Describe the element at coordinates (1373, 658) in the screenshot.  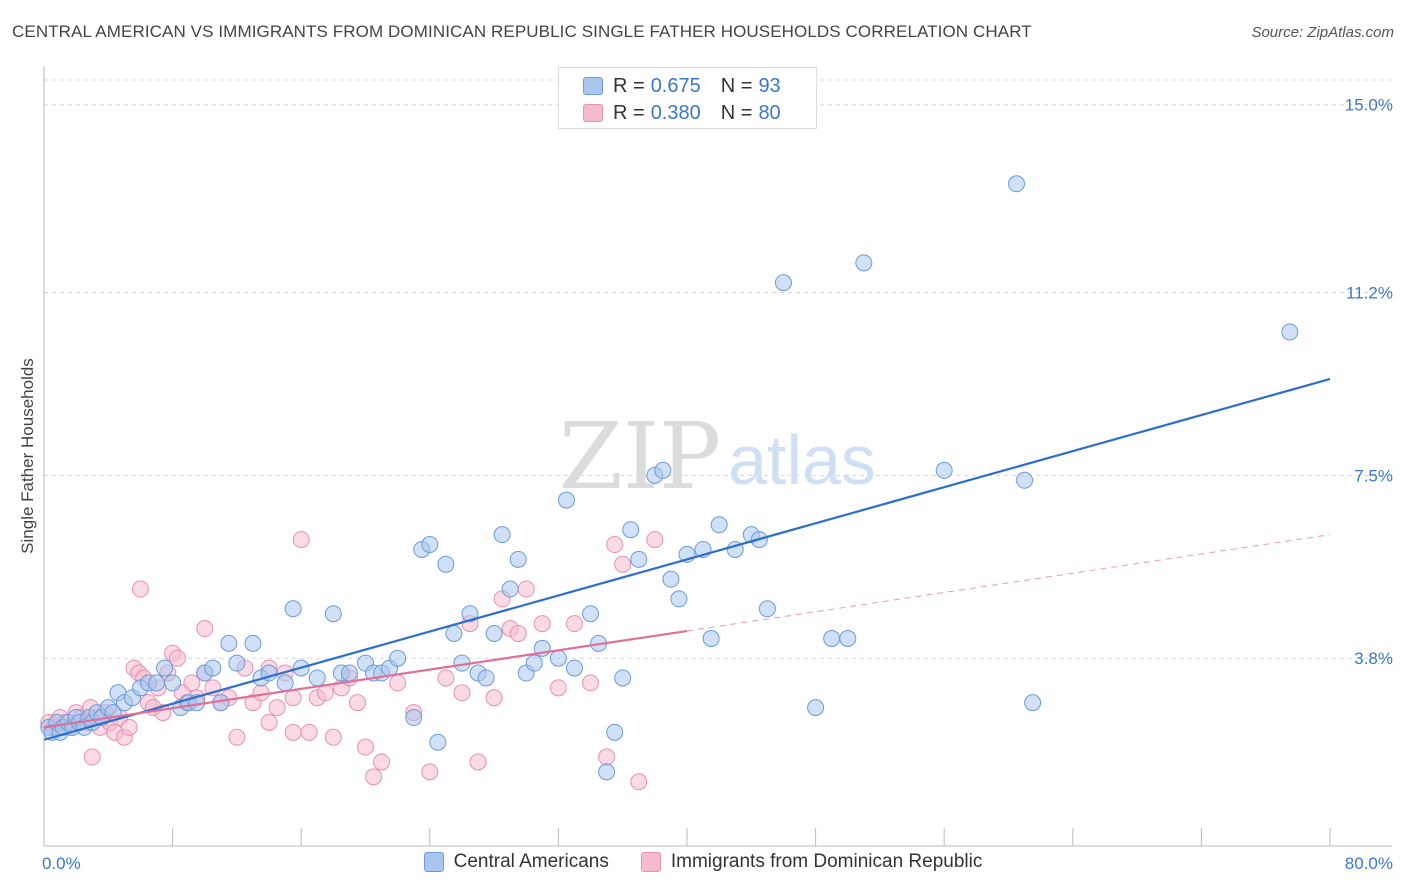
I see `y-tick-label: 3.8%` at that location.